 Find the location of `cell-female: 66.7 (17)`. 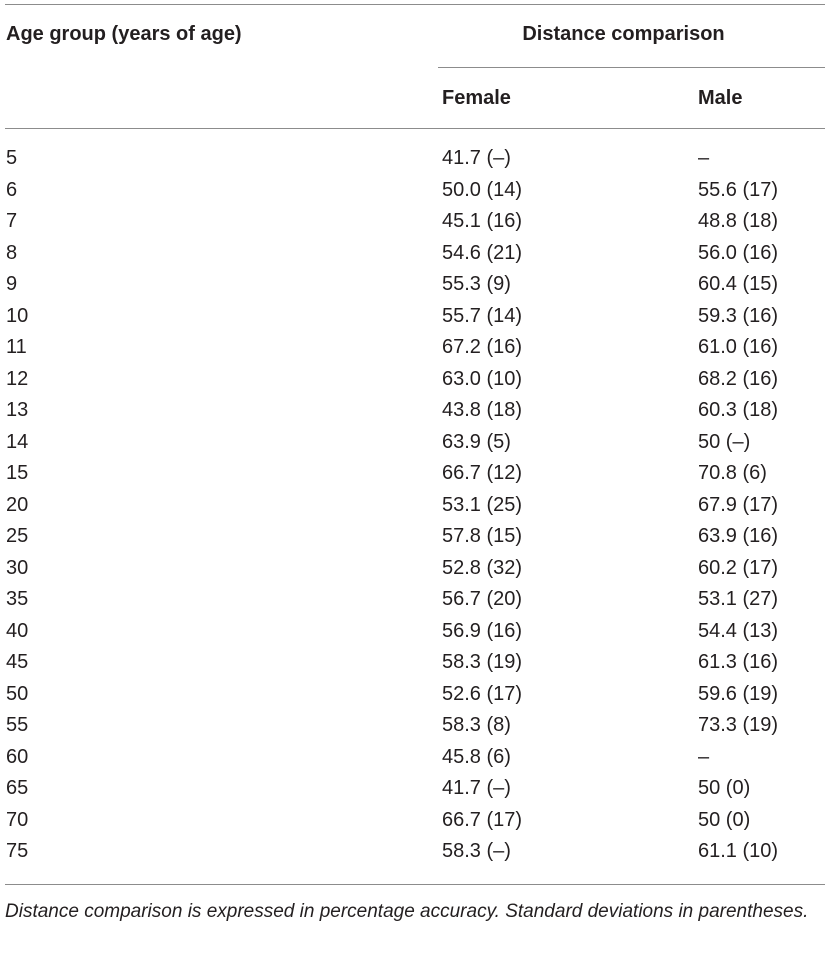

cell-female: 66.7 (17) is located at coordinates (482, 819).